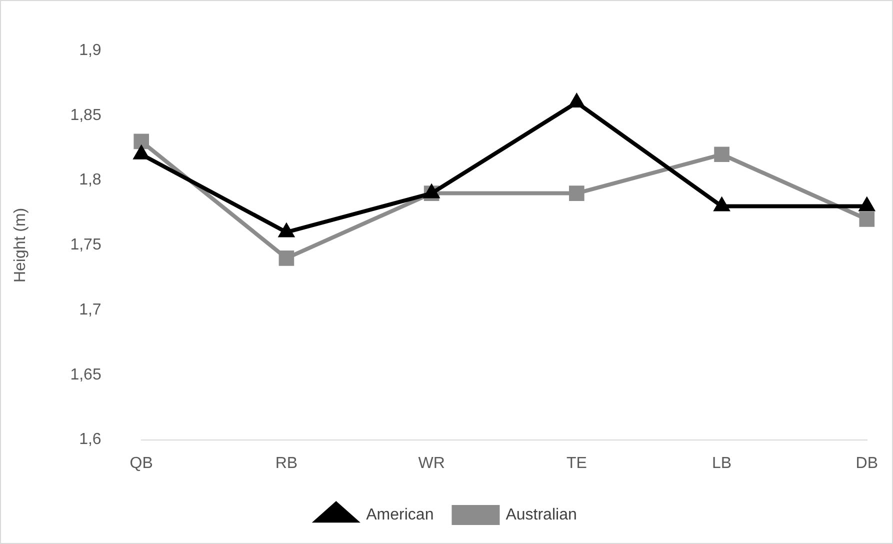 The image size is (893, 544). I want to click on x-tick-label: LB, so click(722, 463).